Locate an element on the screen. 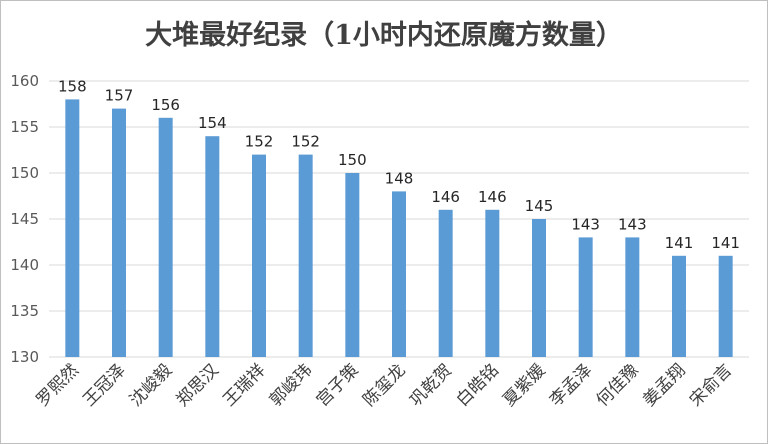 The height and width of the screenshot is (444, 768). x-tick-label: 郭峻玮 is located at coordinates (291, 385).